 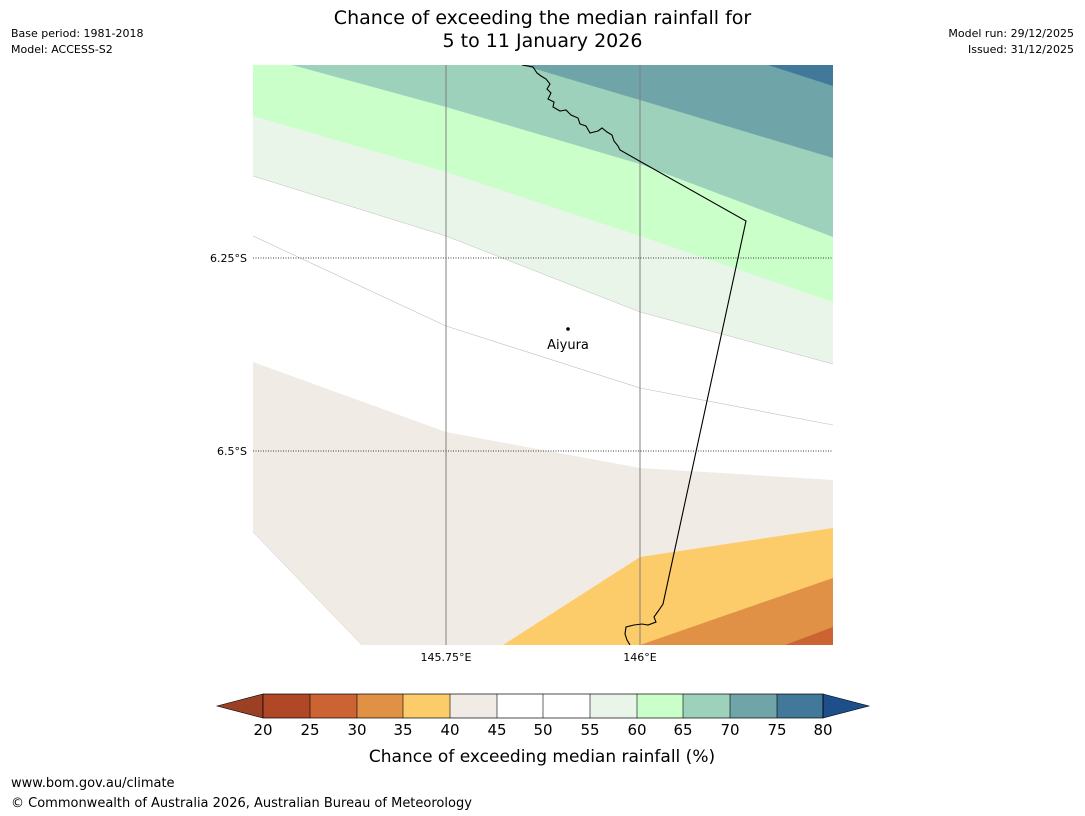 I want to click on colorbar-outline, so click(x=543, y=706).